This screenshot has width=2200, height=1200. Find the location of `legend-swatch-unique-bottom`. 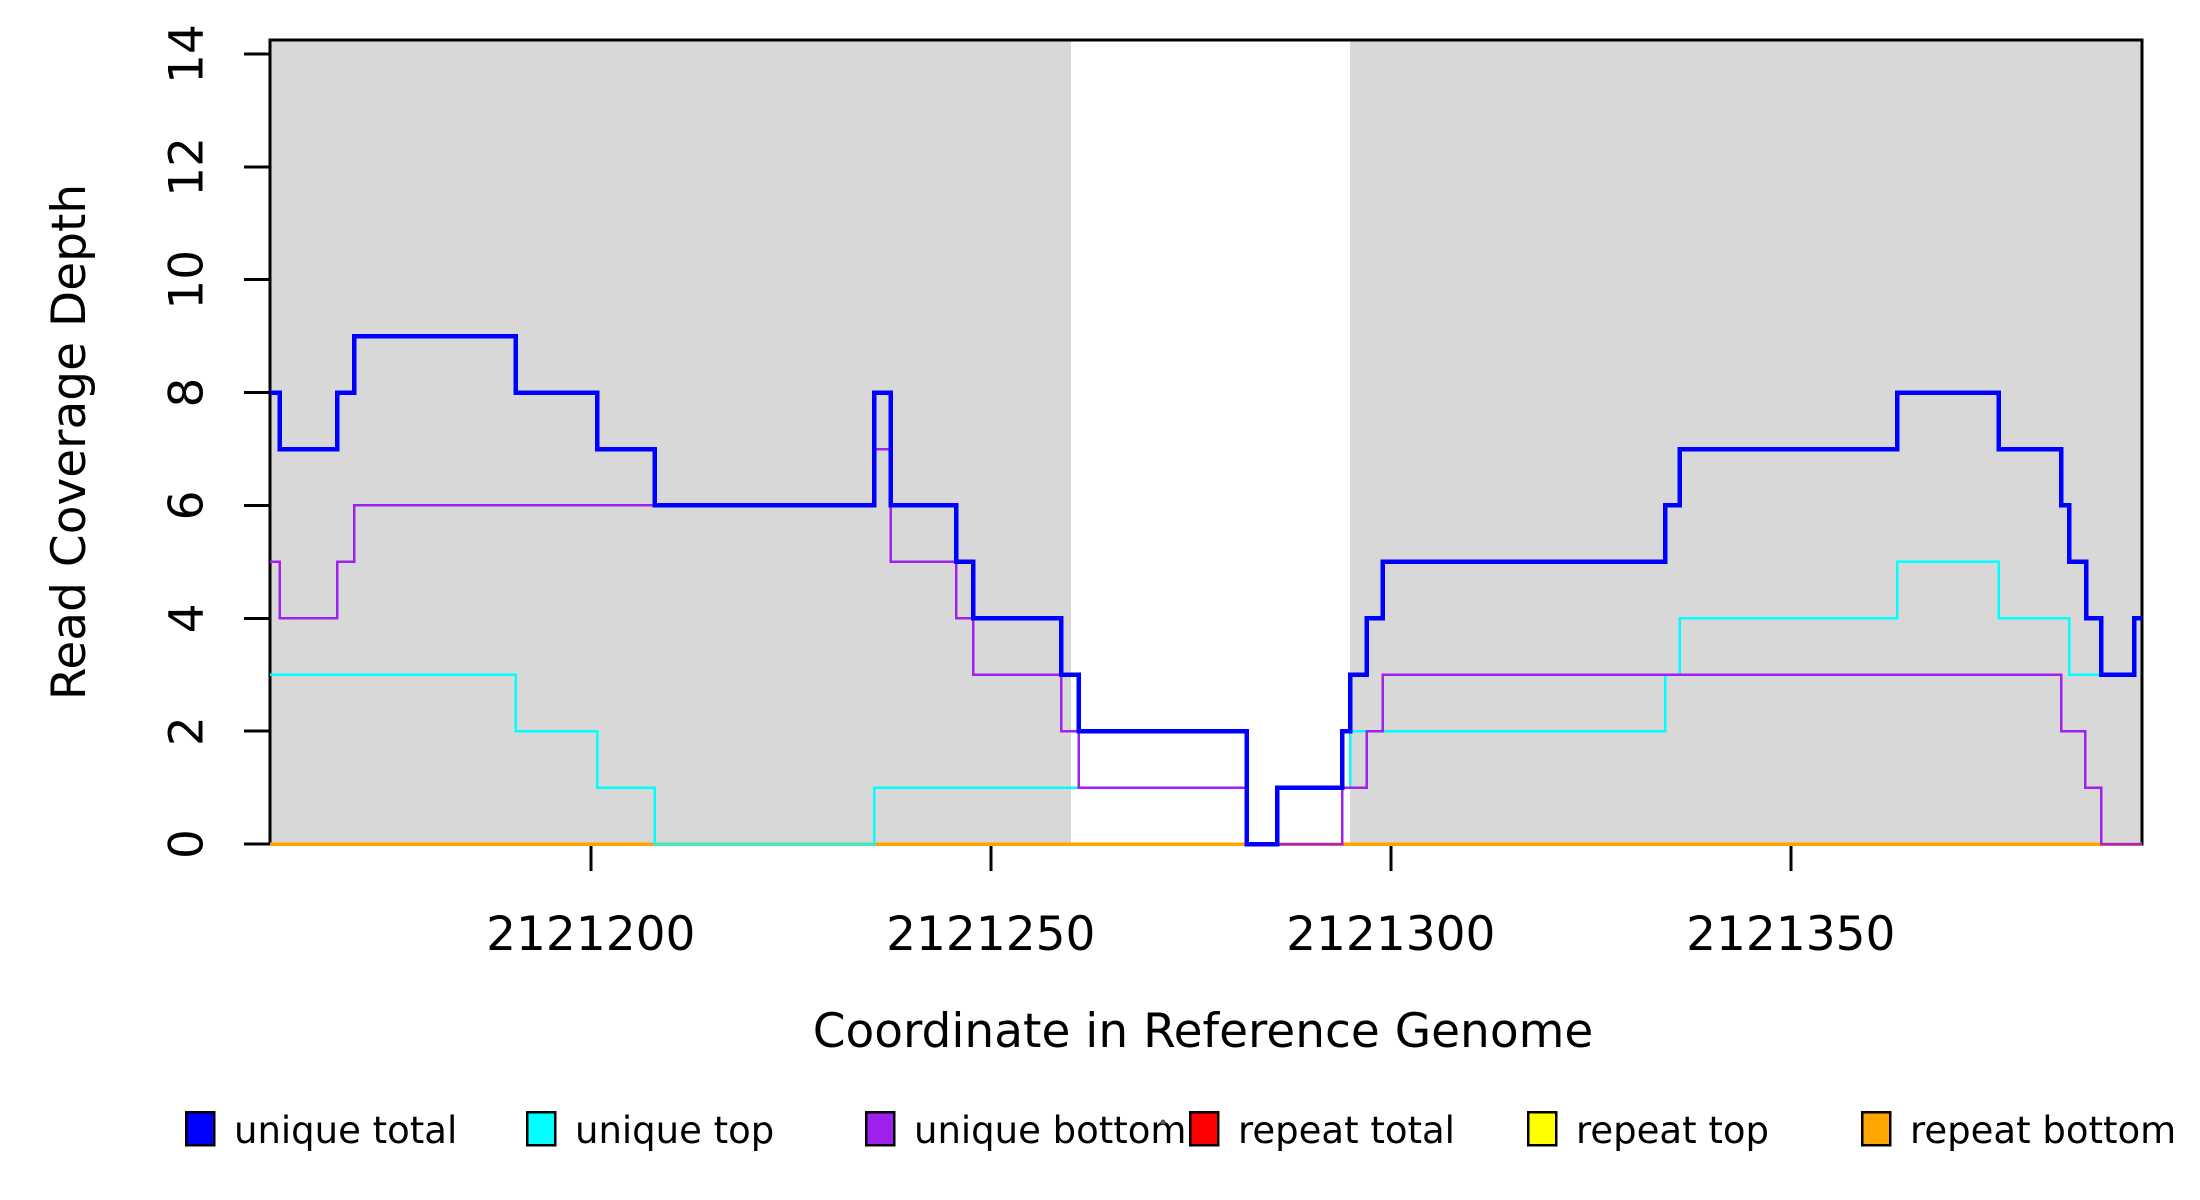

legend-swatch-unique-bottom is located at coordinates (880, 1128).